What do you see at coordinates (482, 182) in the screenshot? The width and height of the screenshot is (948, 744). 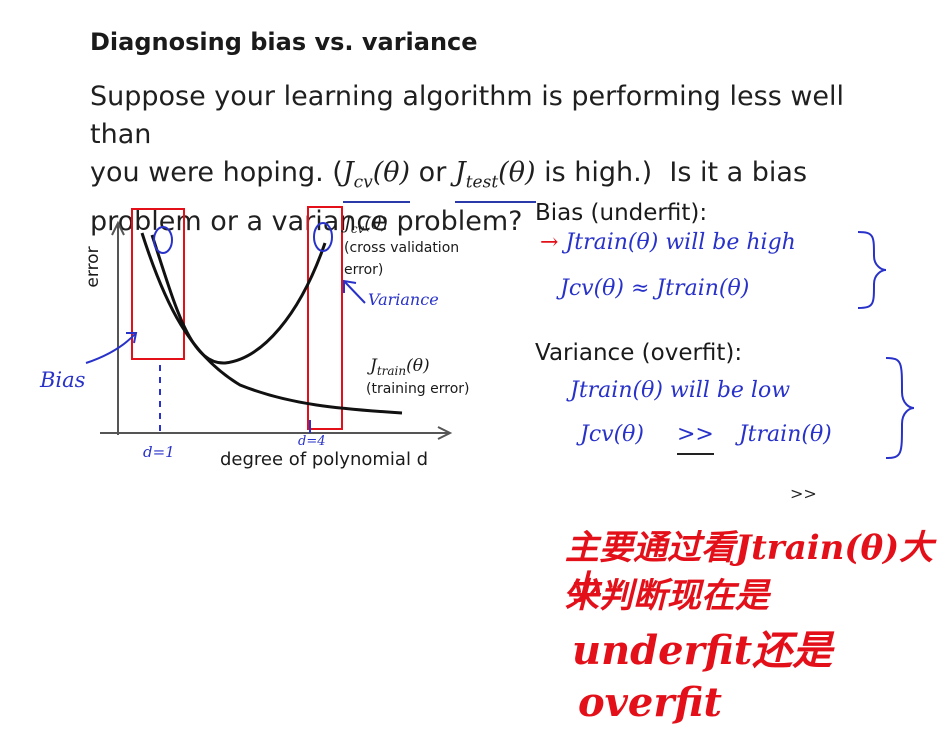 I see `math-jtest-sub: test` at bounding box center [482, 182].